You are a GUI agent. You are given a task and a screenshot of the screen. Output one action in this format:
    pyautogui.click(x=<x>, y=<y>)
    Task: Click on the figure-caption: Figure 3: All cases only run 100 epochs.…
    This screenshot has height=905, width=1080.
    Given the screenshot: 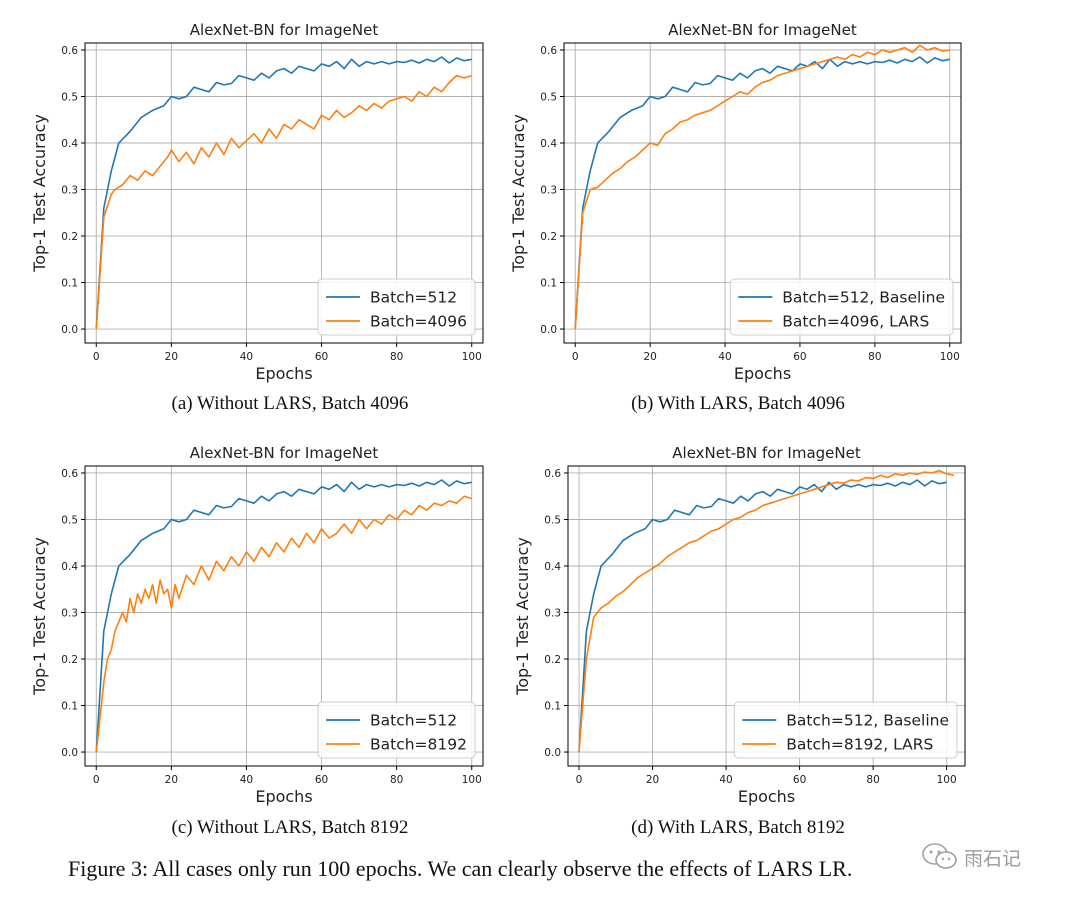 What is the action you would take?
    pyautogui.click(x=460, y=868)
    